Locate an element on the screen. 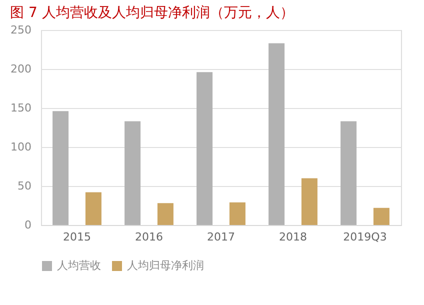 Image resolution: width=424 pixels, height=305 pixels. y-tick-label: 250 is located at coordinates (21, 30).